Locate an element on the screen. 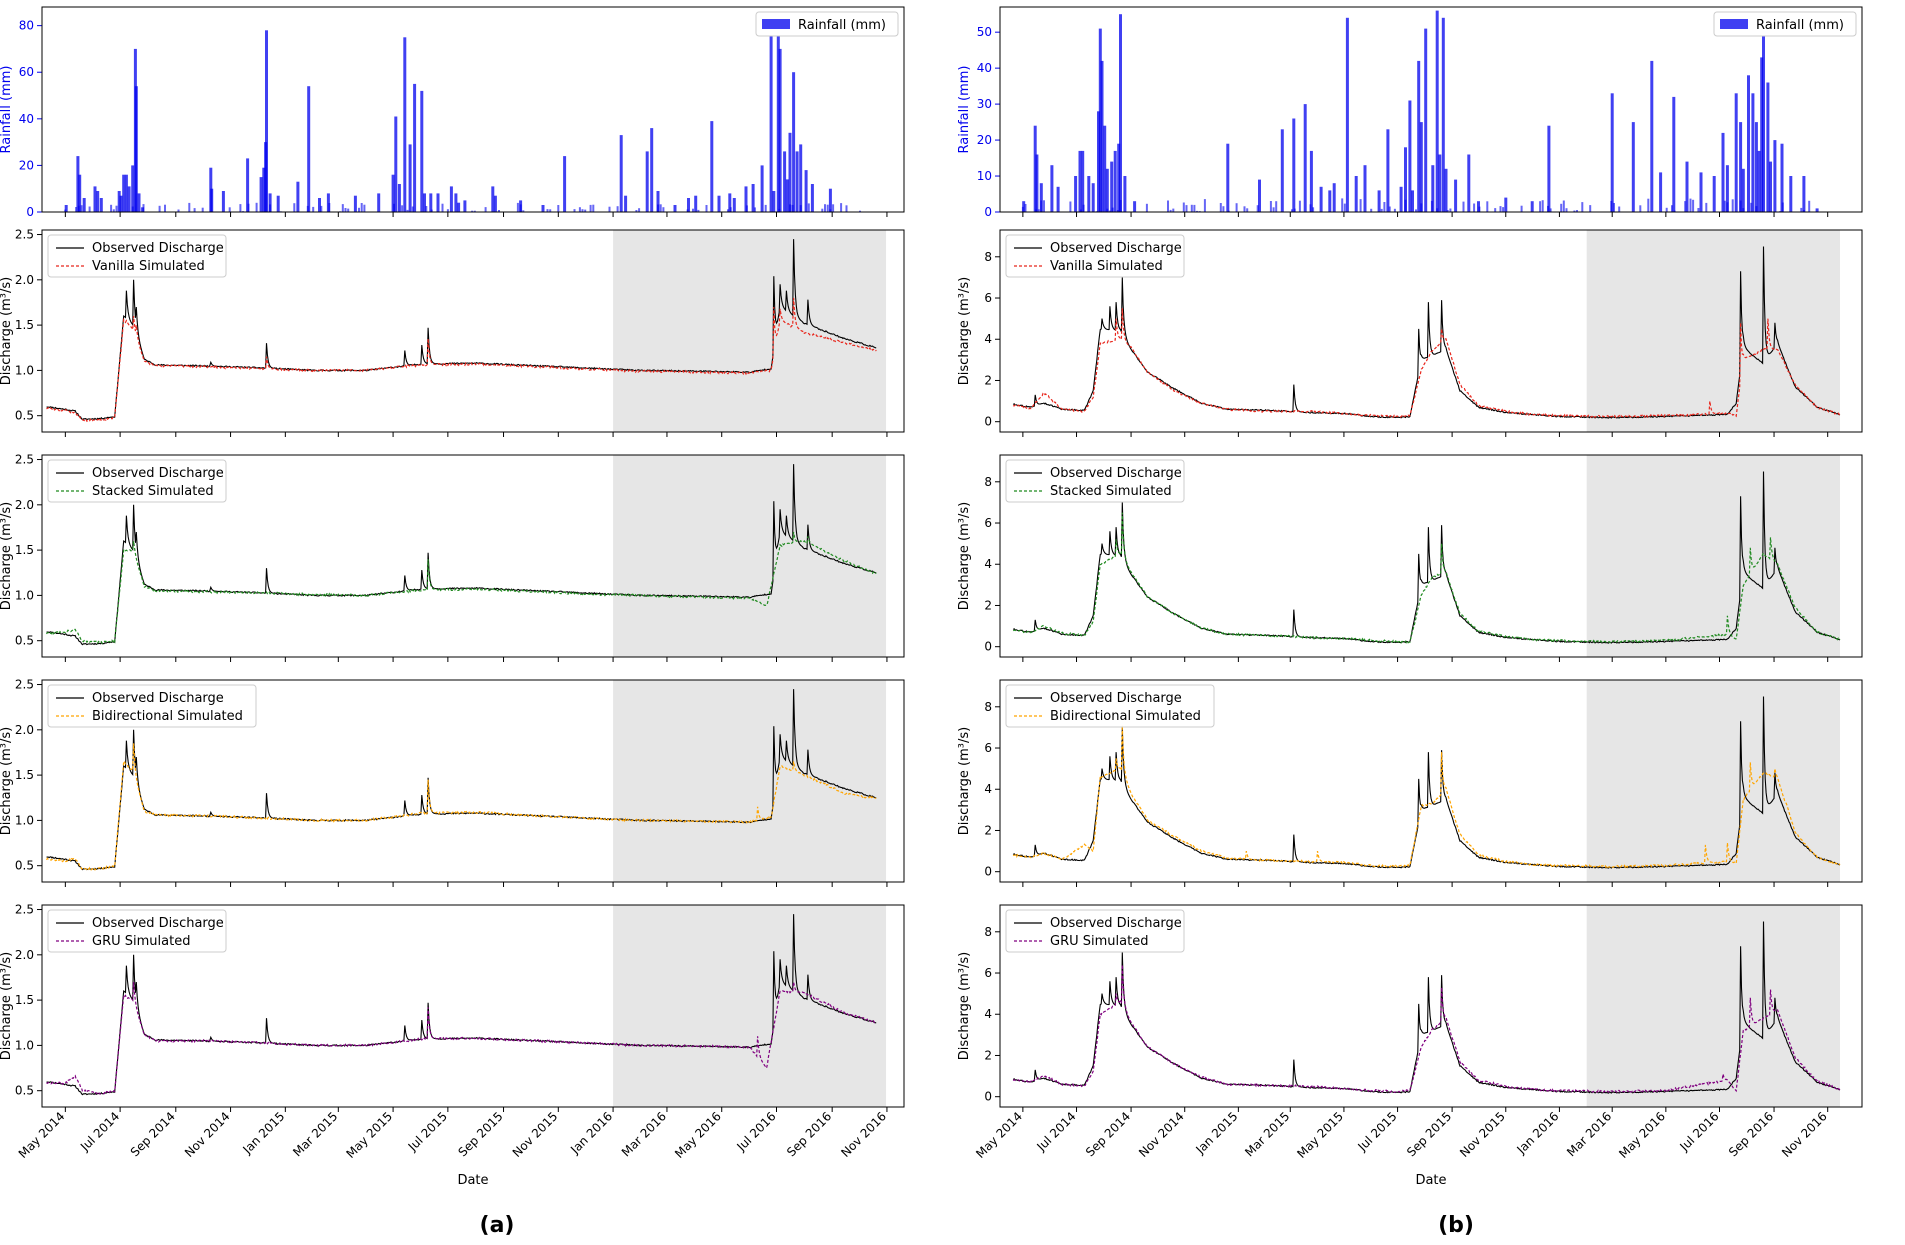 The image size is (1905, 1245). ytick-label-a-3-2: 1.5 is located at coordinates (24, 775).